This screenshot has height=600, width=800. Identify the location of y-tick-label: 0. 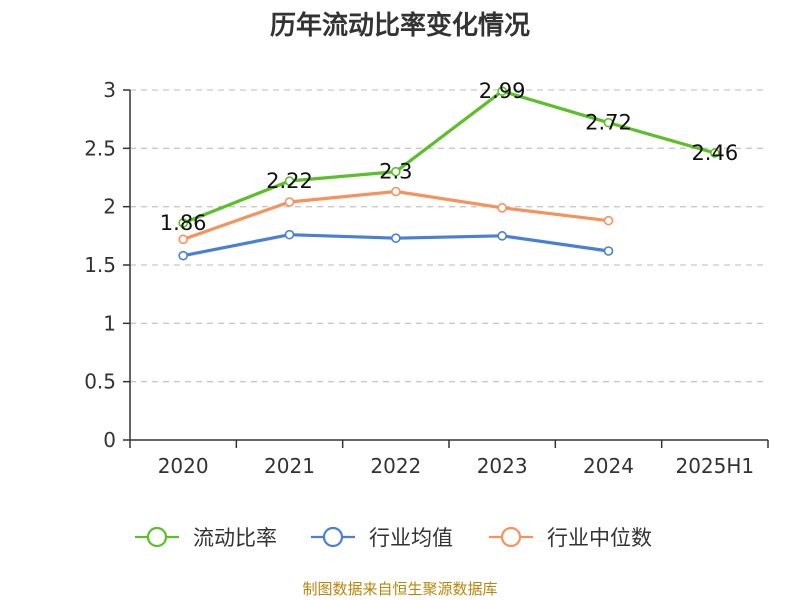
(109, 440).